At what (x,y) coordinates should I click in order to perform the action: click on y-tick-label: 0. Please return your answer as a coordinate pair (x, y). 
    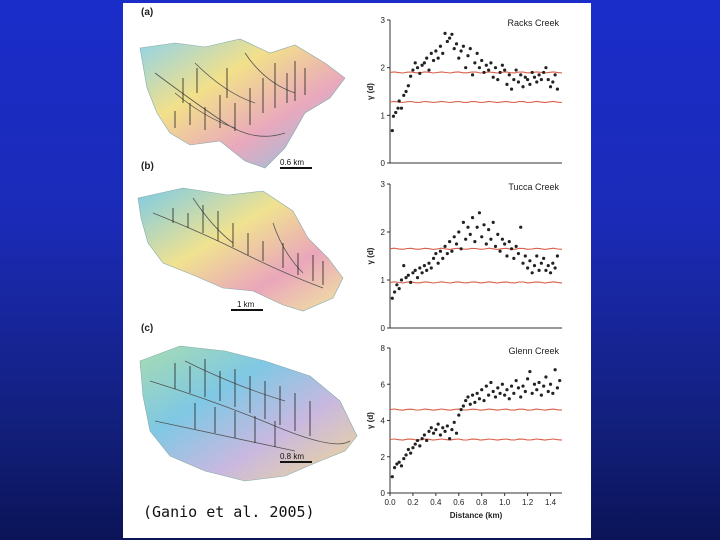
    Looking at the image, I should click on (383, 493).